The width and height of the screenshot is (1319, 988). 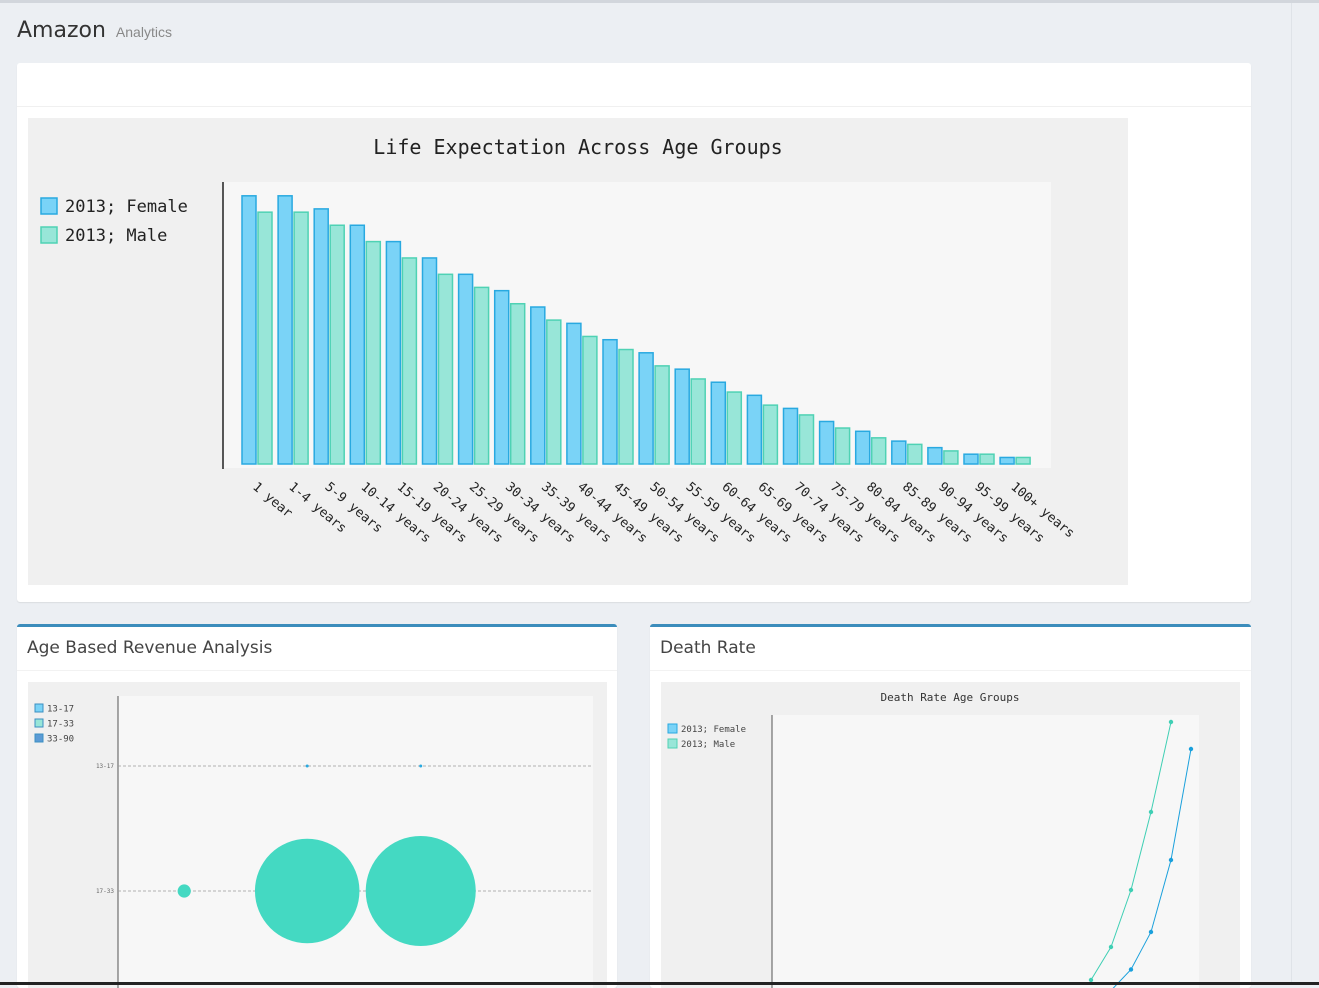 I want to click on legend-label: 13-17, so click(x=60, y=710).